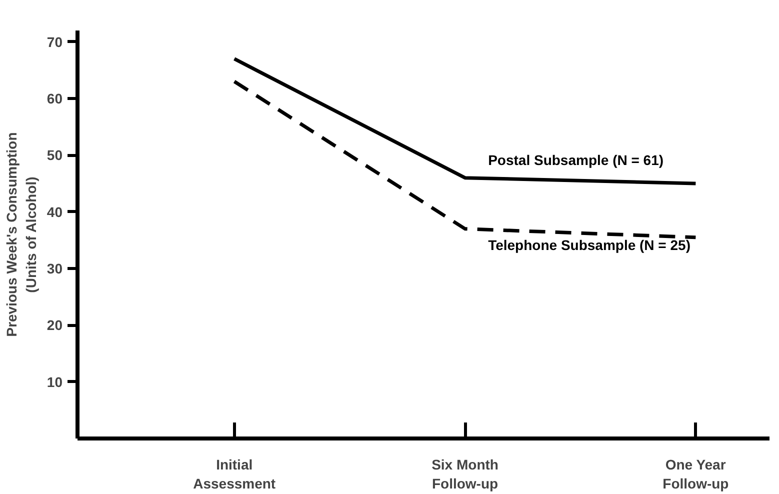  Describe the element at coordinates (54, 98) in the screenshot. I see `y-tick-label: 60` at that location.